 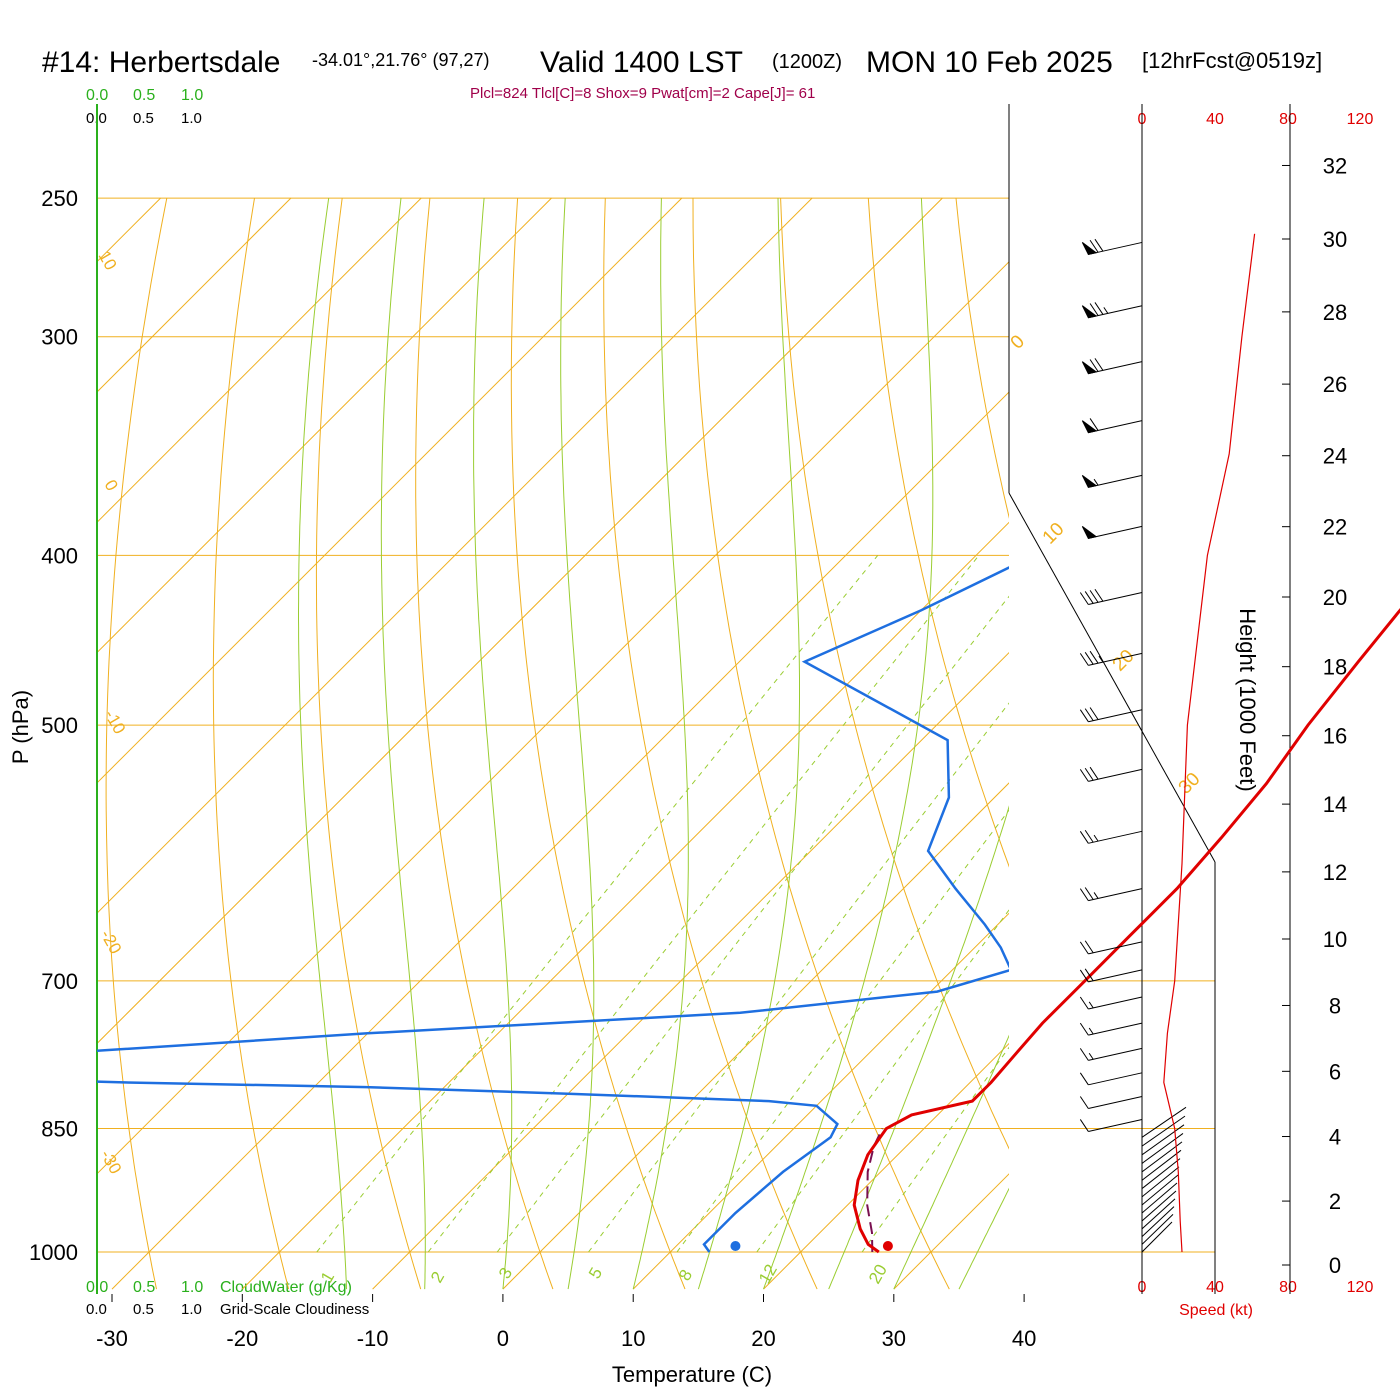 I want to click on height-tick-label: 0, so click(x=1335, y=1265).